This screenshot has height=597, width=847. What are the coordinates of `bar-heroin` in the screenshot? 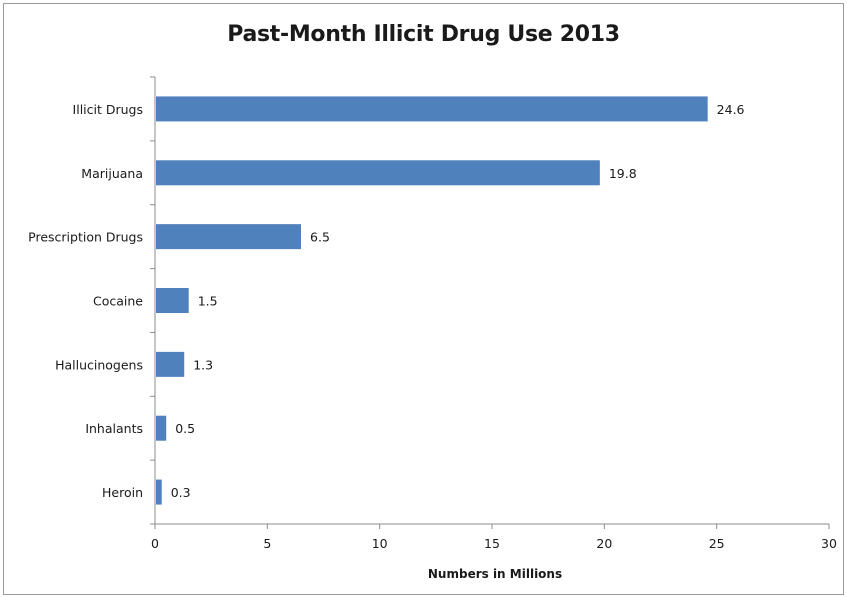 It's located at (159, 492).